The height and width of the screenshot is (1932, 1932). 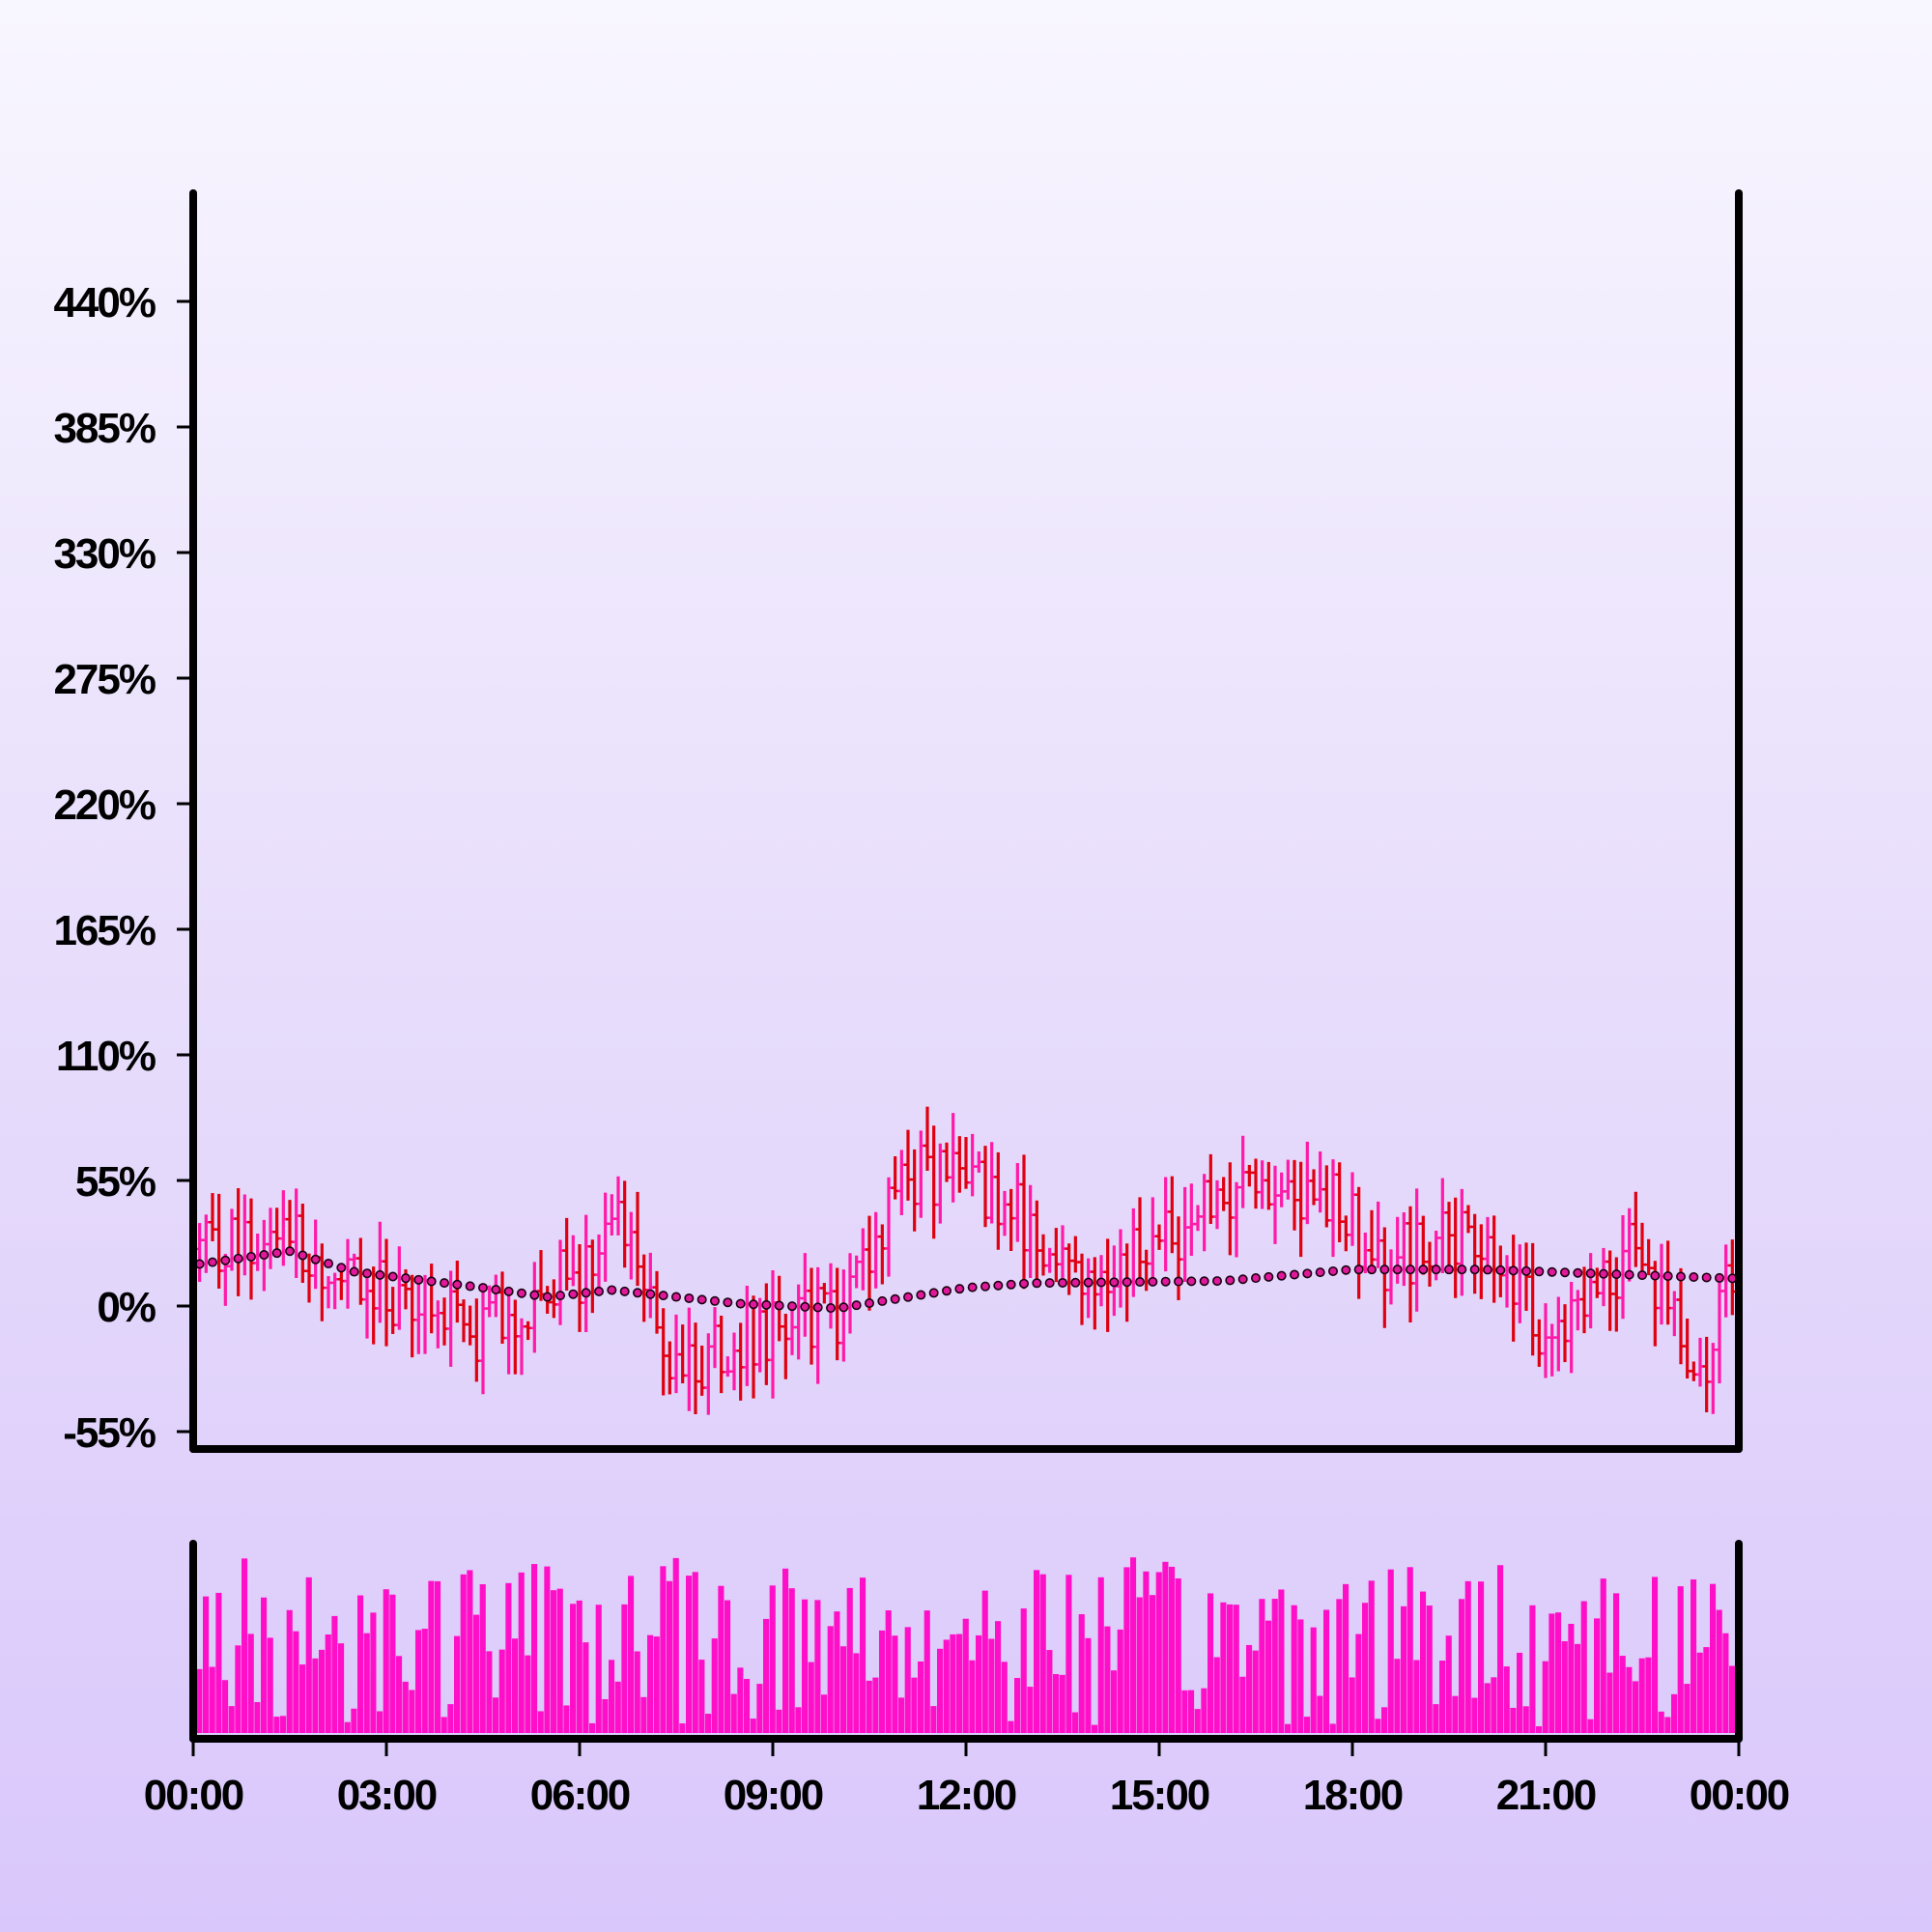 What do you see at coordinates (104, 303) in the screenshot?
I see `y-tick-label: 440%` at bounding box center [104, 303].